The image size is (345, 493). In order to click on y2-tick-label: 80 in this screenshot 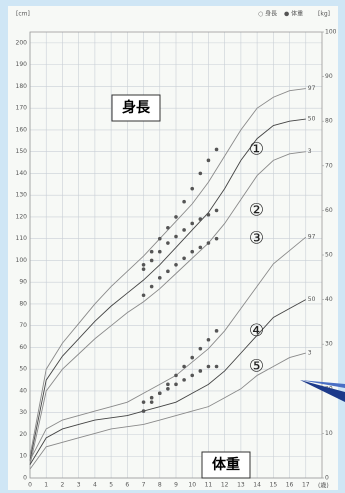, I will do `click(329, 121)`.